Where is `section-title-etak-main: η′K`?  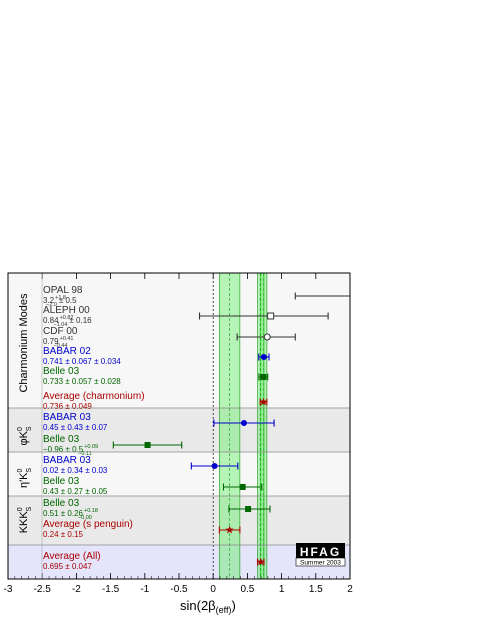 section-title-etak-main: η′K is located at coordinates (24, 480).